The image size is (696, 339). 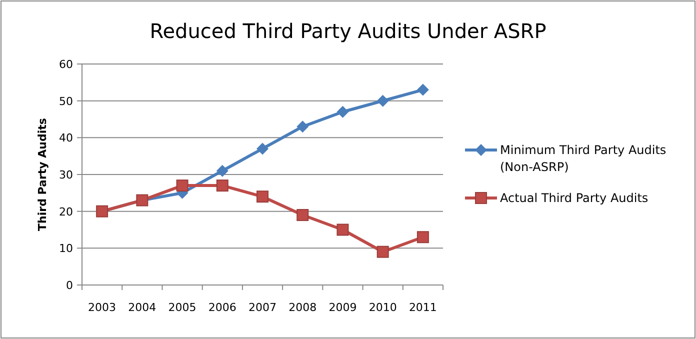 I want to click on x-tick-label: 2006, so click(x=222, y=307).